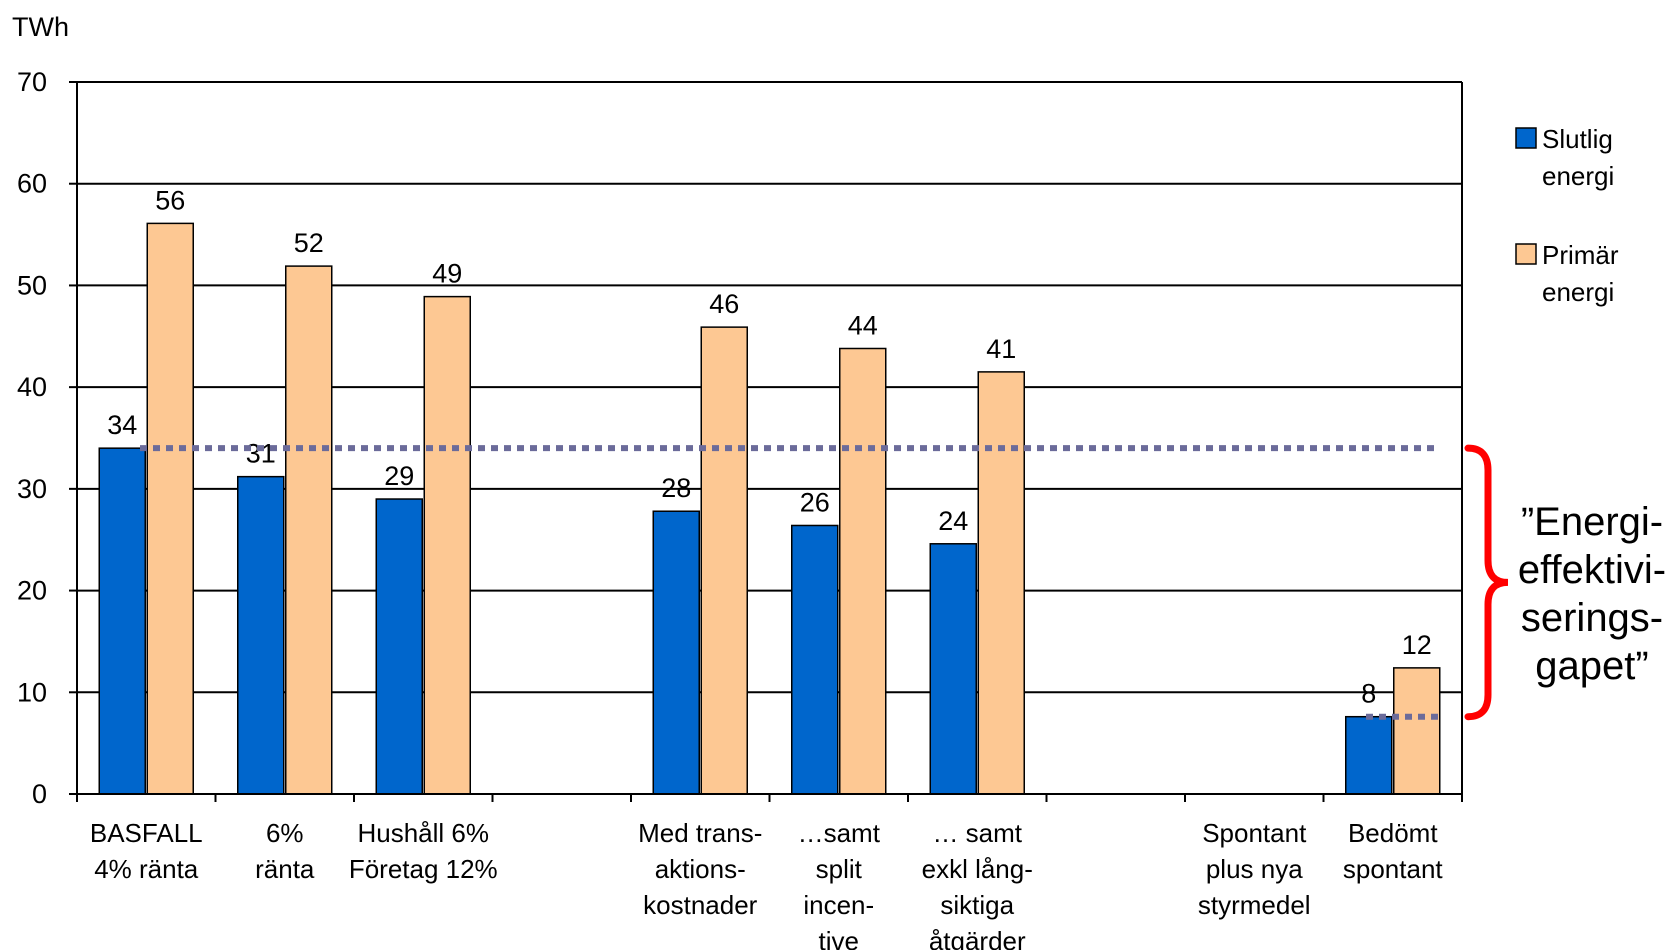  Describe the element at coordinates (399, 476) in the screenshot. I see `data-label: 29` at that location.